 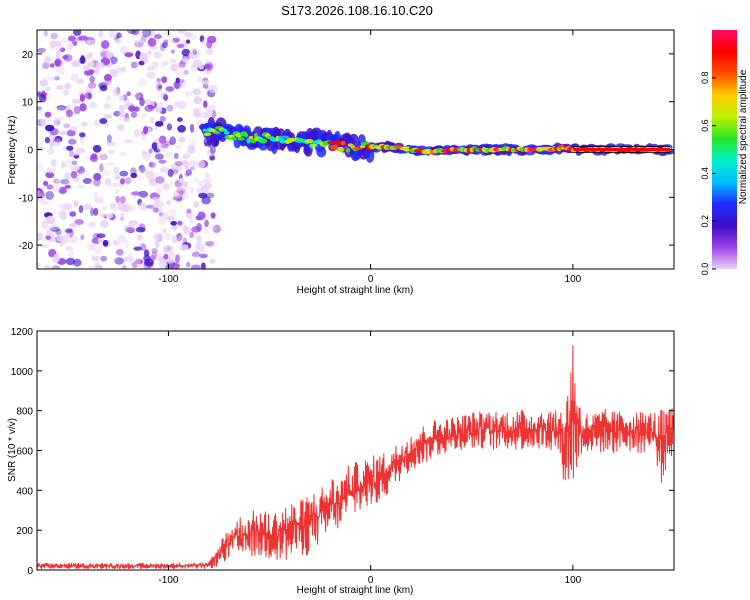 I want to click on y-tick-label: 0, so click(x=30, y=571).